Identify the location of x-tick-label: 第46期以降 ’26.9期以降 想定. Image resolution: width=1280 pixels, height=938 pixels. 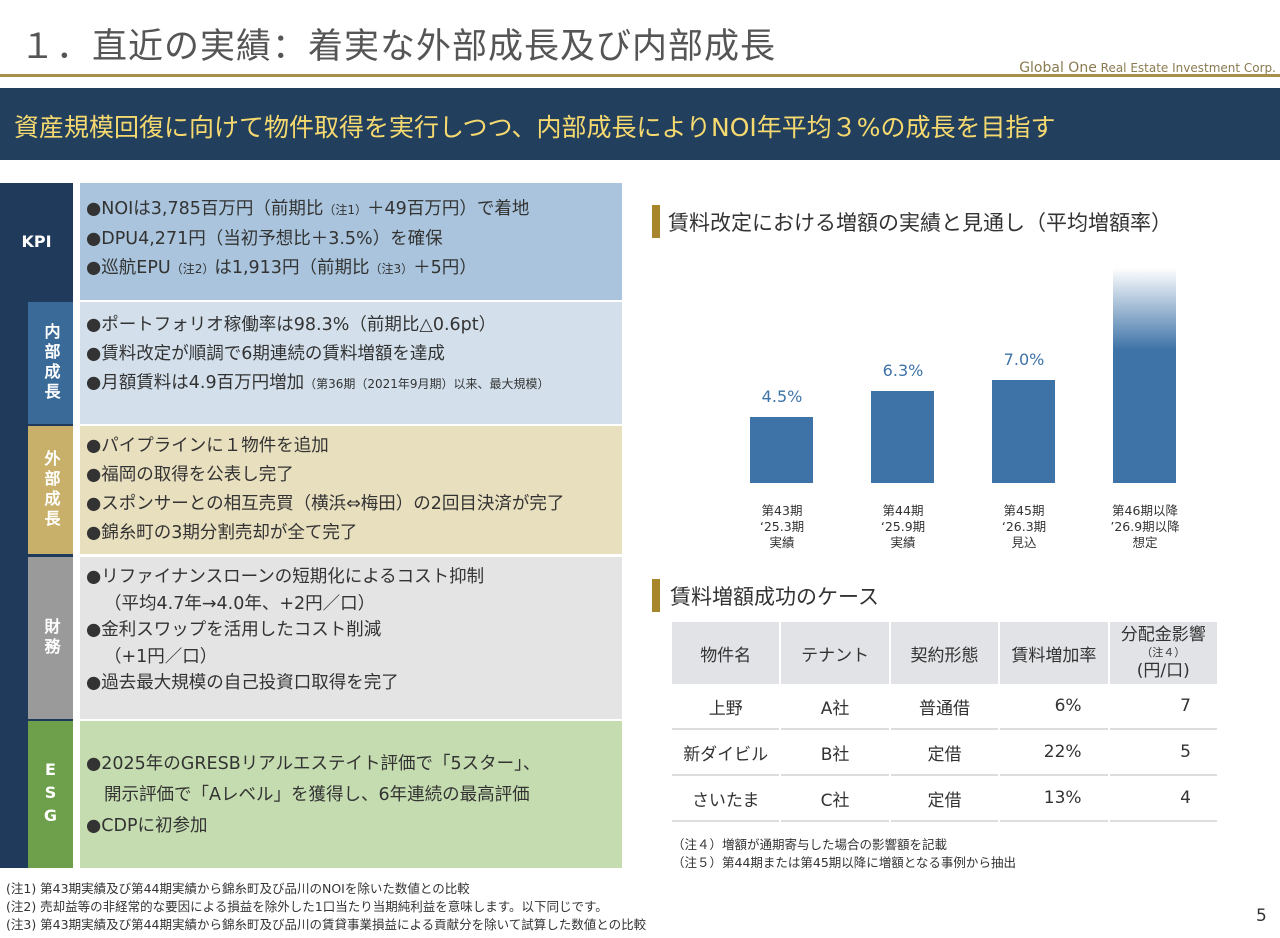
(1145, 526).